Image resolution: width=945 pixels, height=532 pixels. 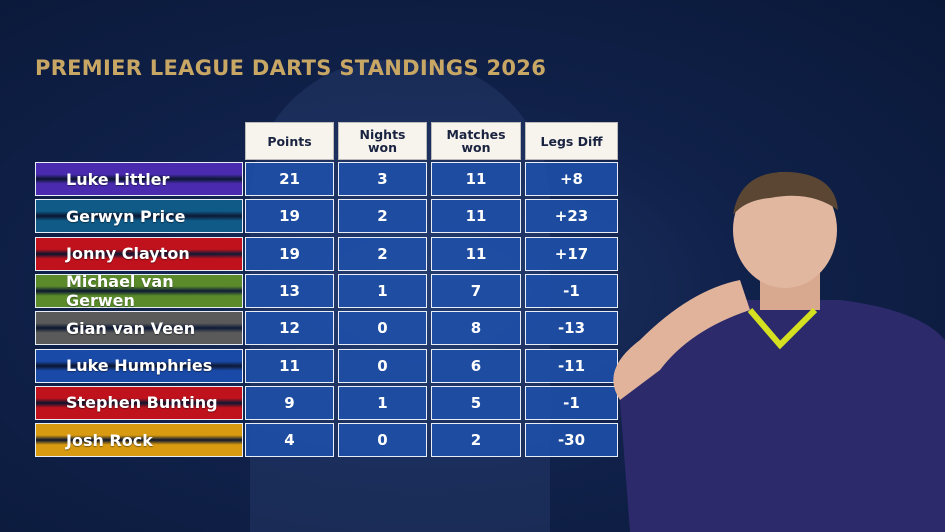 What do you see at coordinates (139, 216) in the screenshot?
I see `player-name: Gerwyn Price` at bounding box center [139, 216].